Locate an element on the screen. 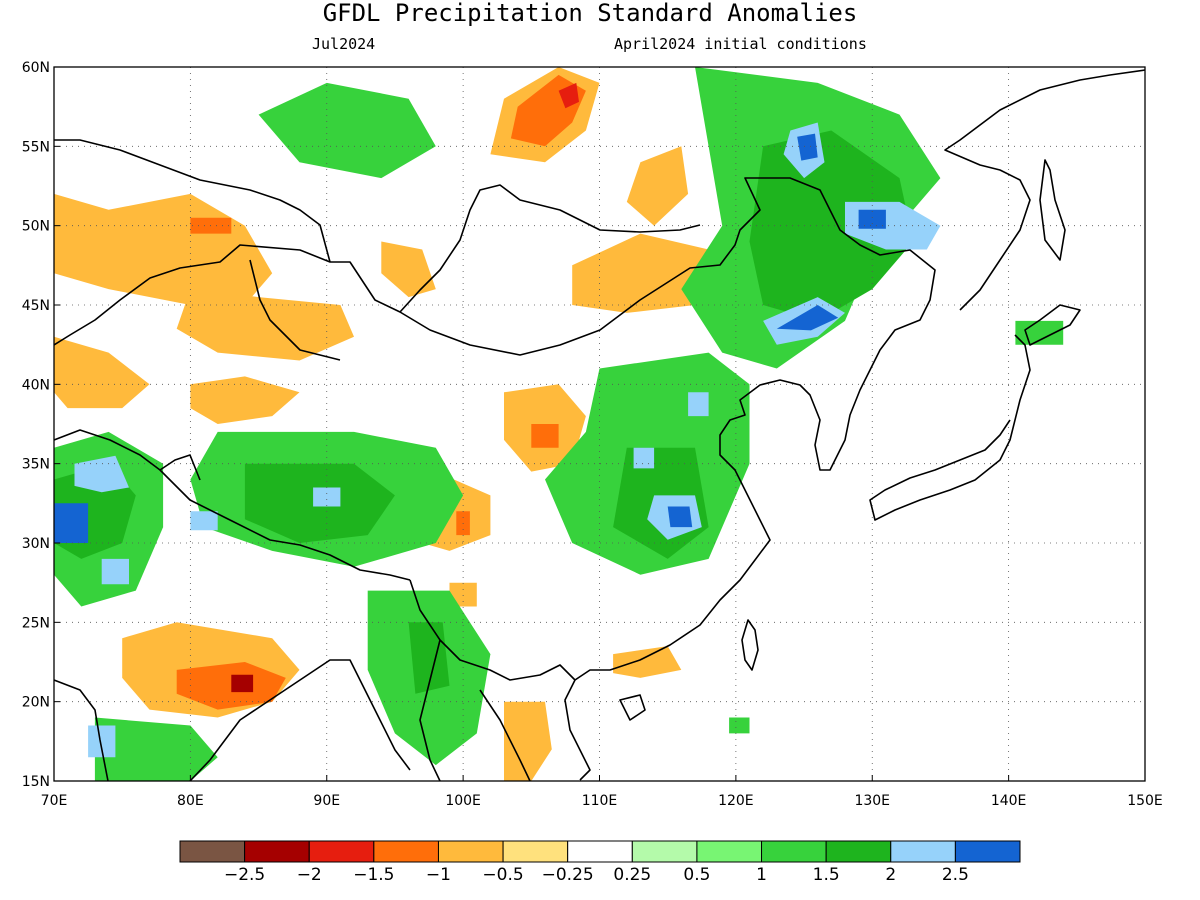 This screenshot has height=900, width=1200. lat-tick-label: 35N is located at coordinates (36, 465).